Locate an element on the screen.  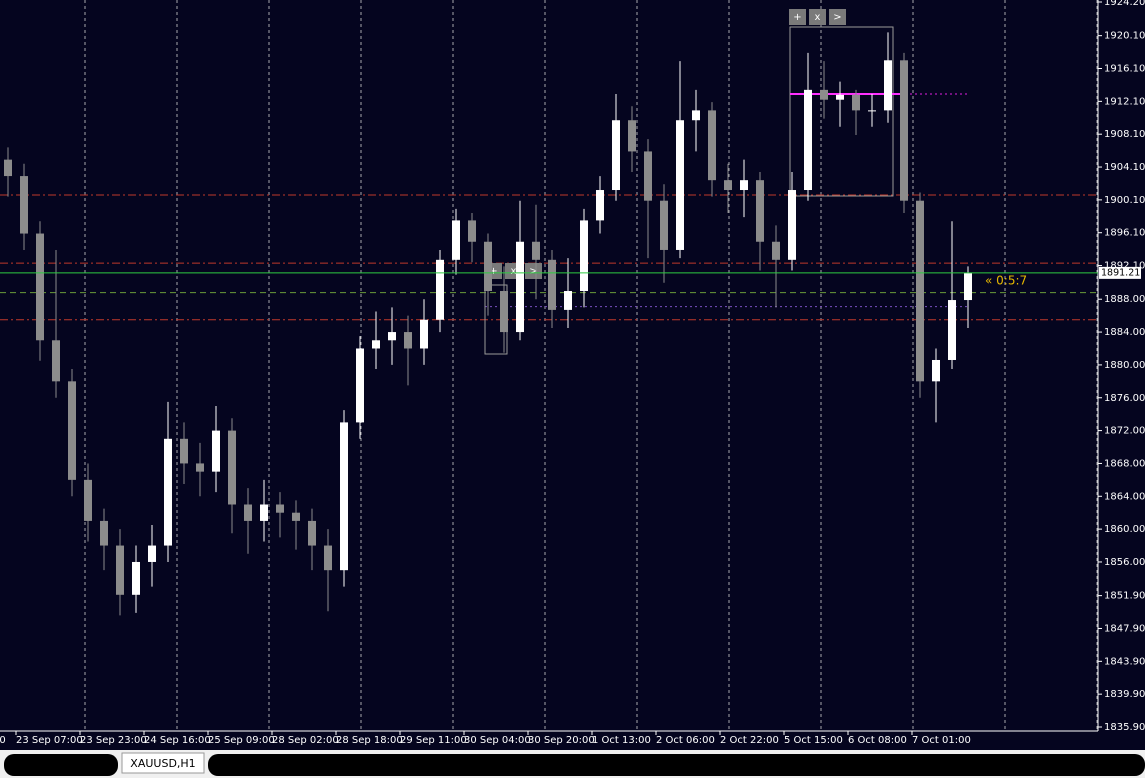
y-tick-label: 1916.10 is located at coordinates (1124, 69).